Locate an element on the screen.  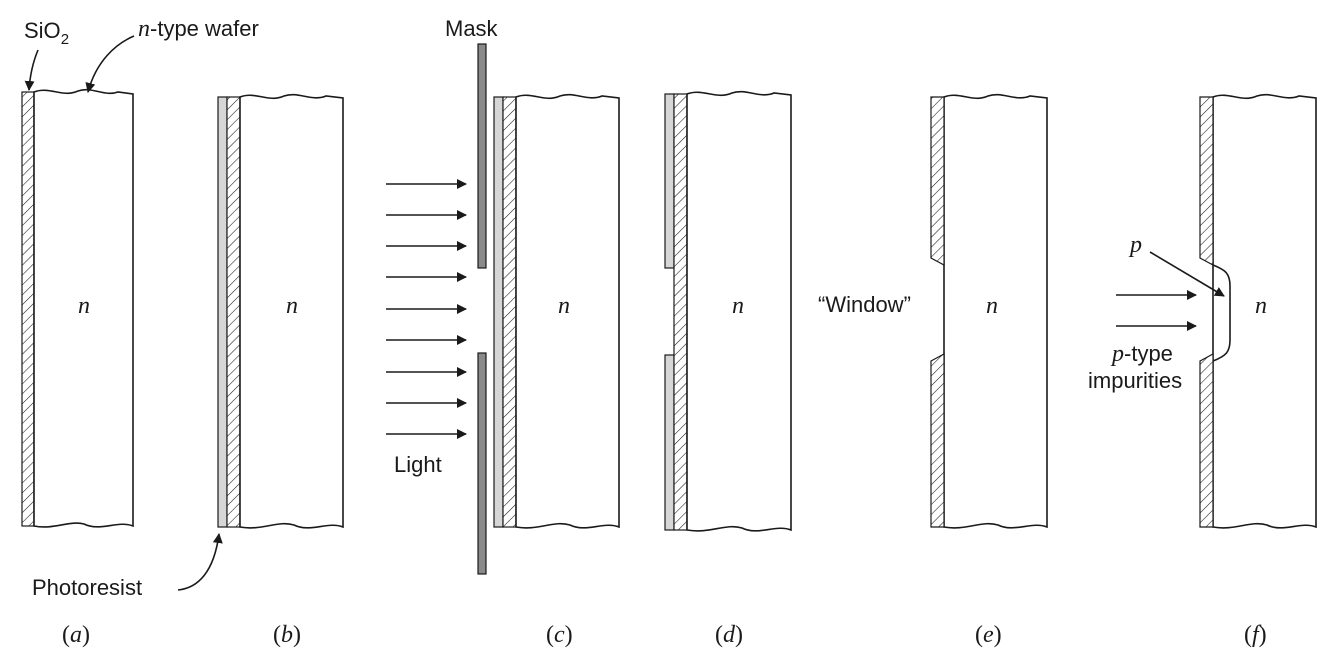
panel-label: (b) is located at coordinates (287, 635).